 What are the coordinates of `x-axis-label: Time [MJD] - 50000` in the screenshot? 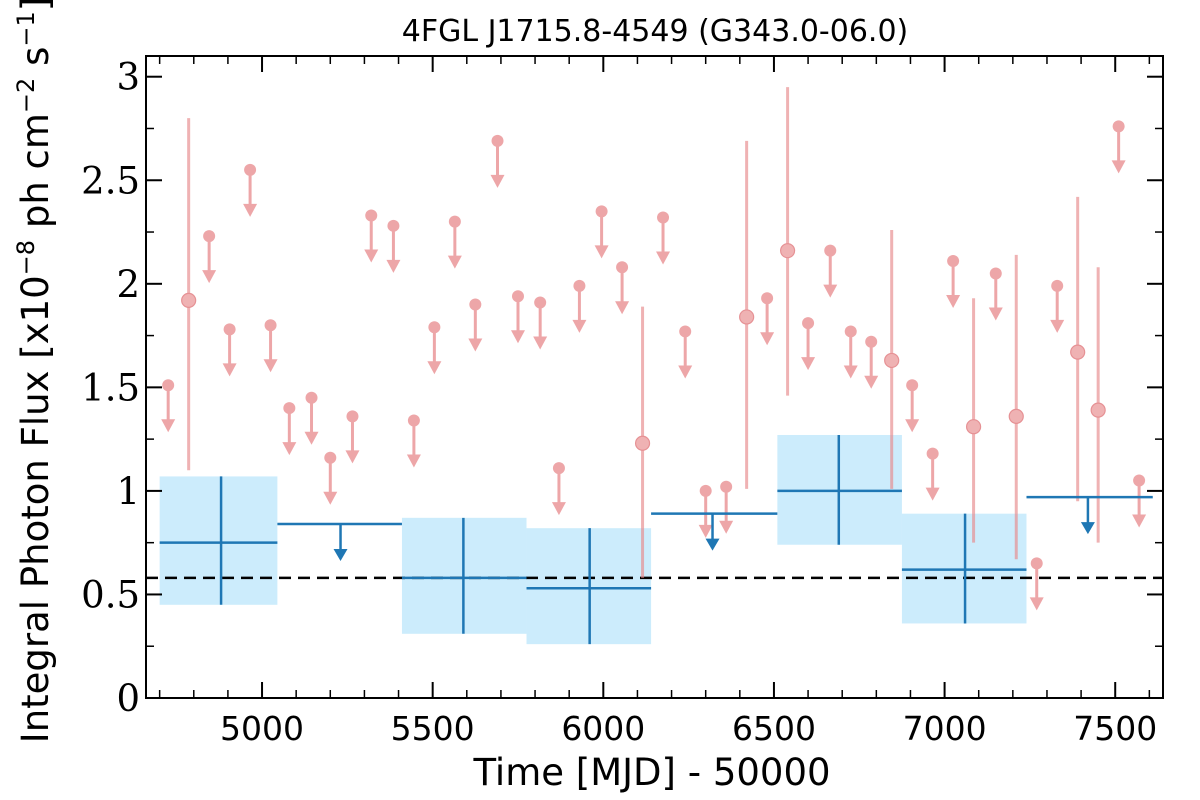 It's located at (651, 772).